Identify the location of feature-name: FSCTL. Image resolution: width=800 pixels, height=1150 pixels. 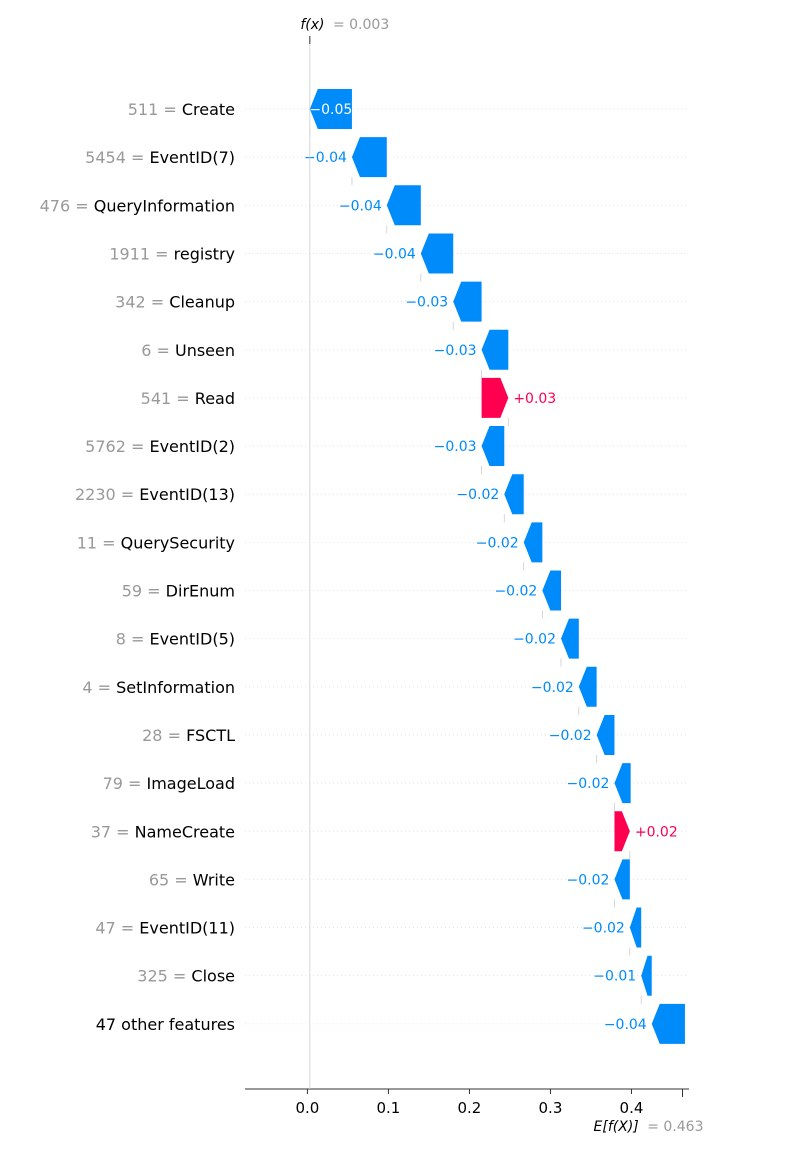
(210, 735).